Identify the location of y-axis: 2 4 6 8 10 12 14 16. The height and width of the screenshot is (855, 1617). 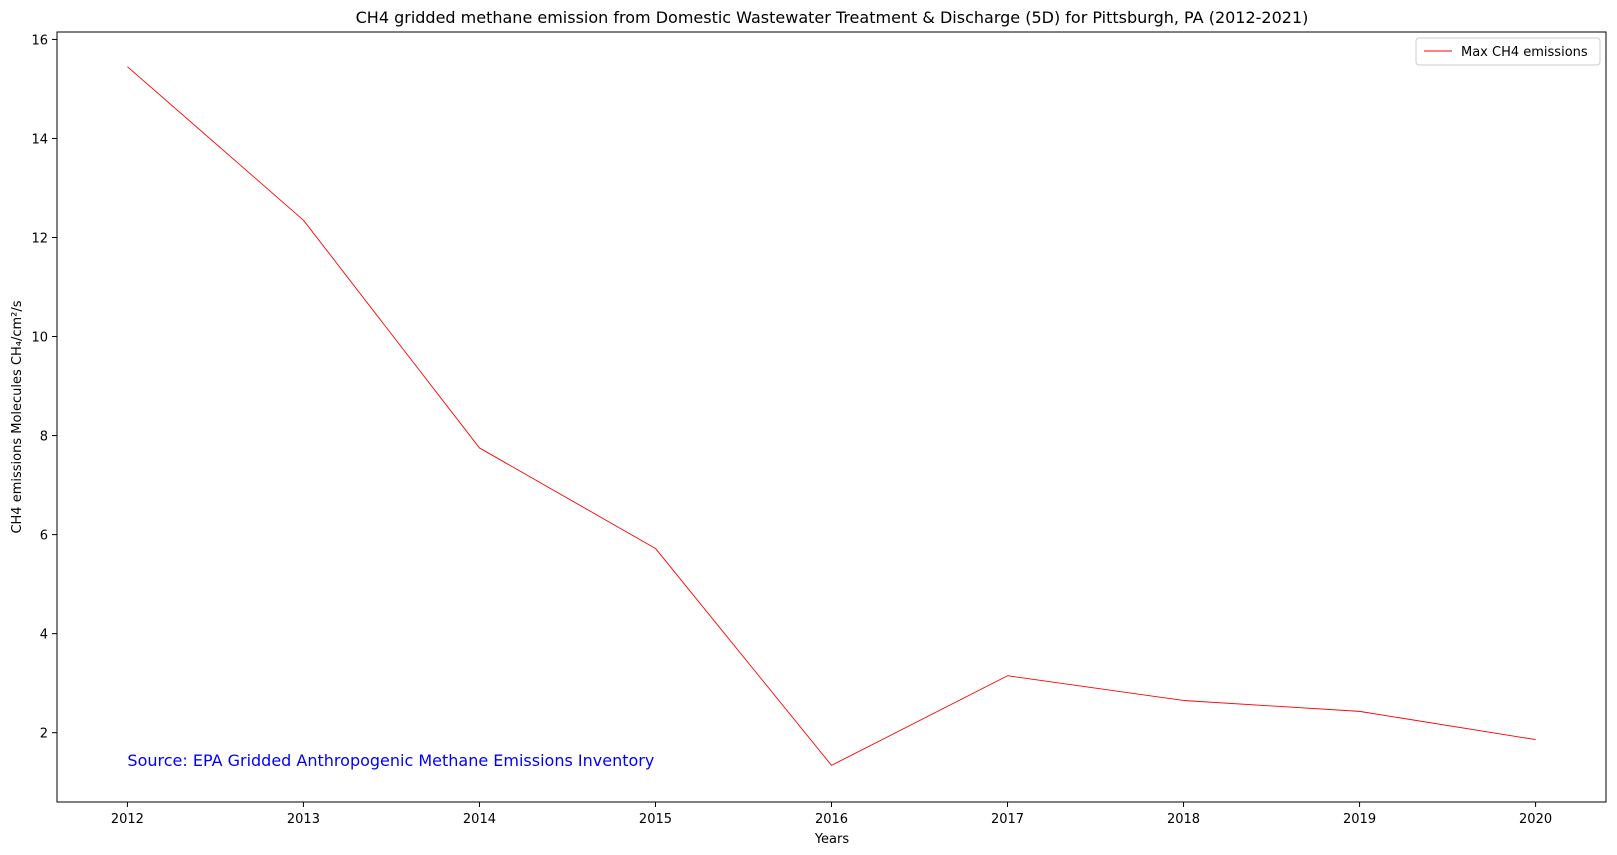
(44, 387).